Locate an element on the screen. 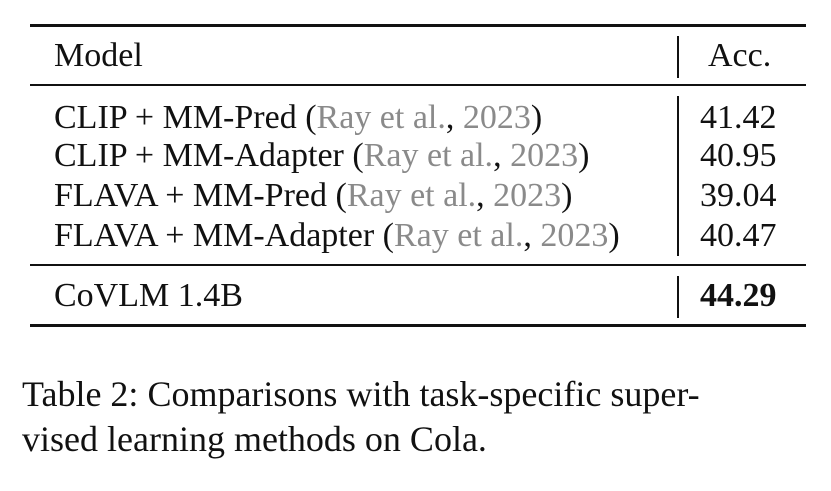 The image size is (831, 491). table-bottom-rule is located at coordinates (418, 325).